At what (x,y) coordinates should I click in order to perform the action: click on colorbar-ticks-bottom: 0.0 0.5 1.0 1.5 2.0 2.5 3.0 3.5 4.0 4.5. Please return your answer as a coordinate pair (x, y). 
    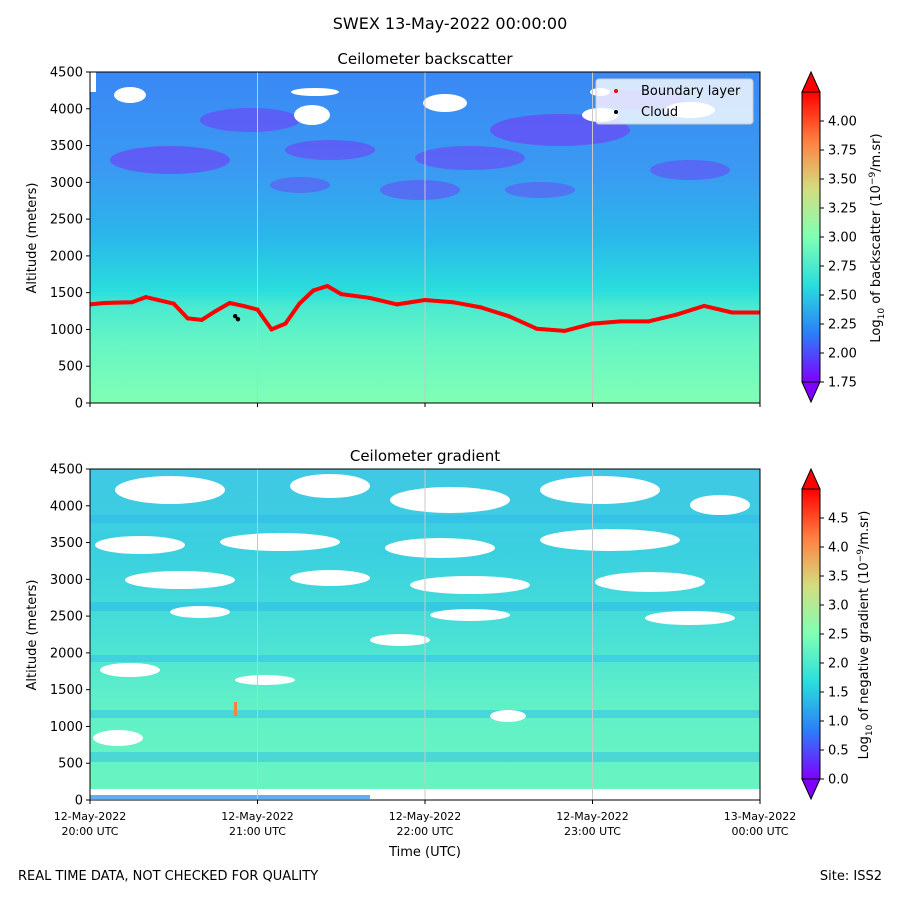
    Looking at the image, I should click on (834, 650).